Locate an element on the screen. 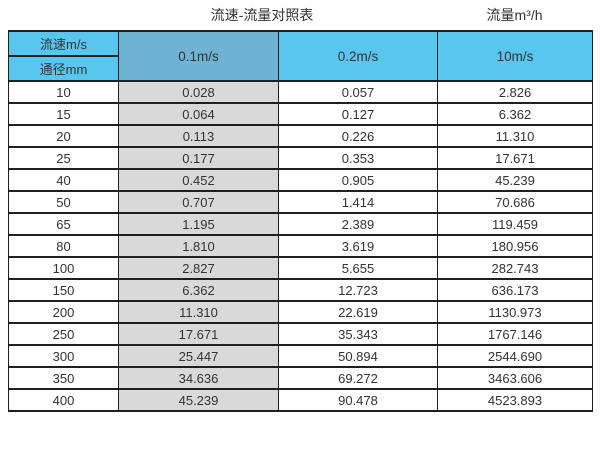  table-row: 25 0.177 0.353 17.671 is located at coordinates (300, 158).